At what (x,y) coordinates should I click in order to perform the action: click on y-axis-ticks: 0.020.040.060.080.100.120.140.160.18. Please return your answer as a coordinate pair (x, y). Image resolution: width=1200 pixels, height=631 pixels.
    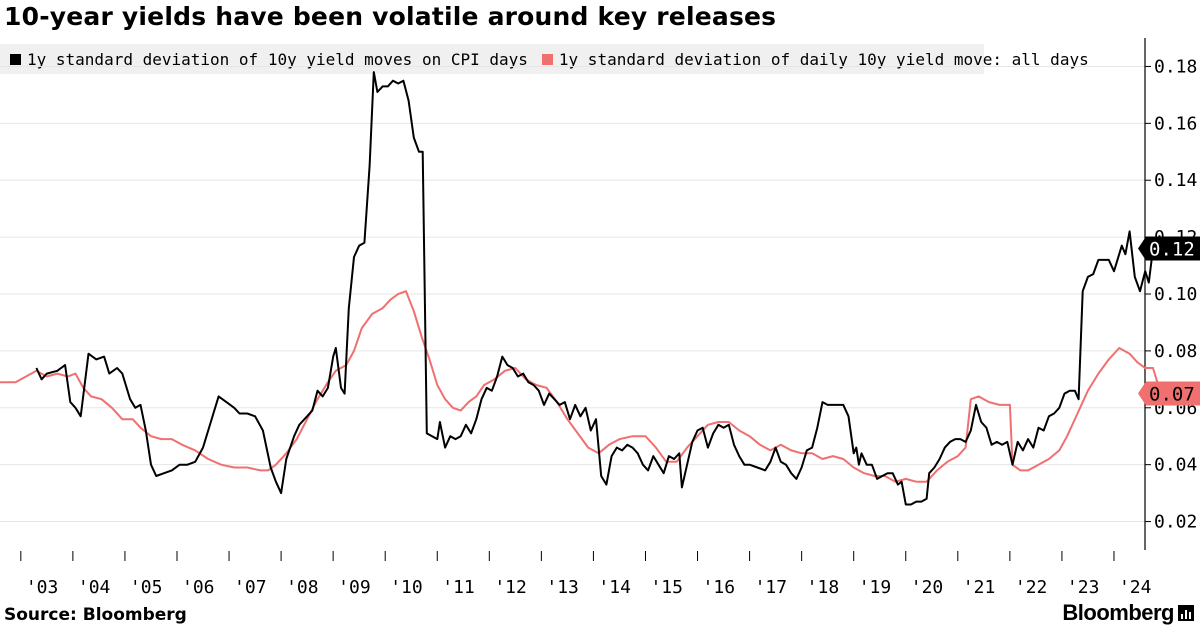
    Looking at the image, I should click on (1171, 294).